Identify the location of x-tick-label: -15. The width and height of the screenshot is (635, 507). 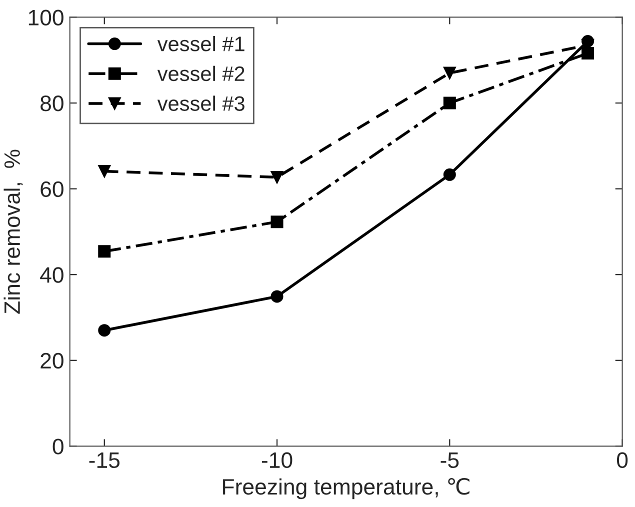
(104, 460).